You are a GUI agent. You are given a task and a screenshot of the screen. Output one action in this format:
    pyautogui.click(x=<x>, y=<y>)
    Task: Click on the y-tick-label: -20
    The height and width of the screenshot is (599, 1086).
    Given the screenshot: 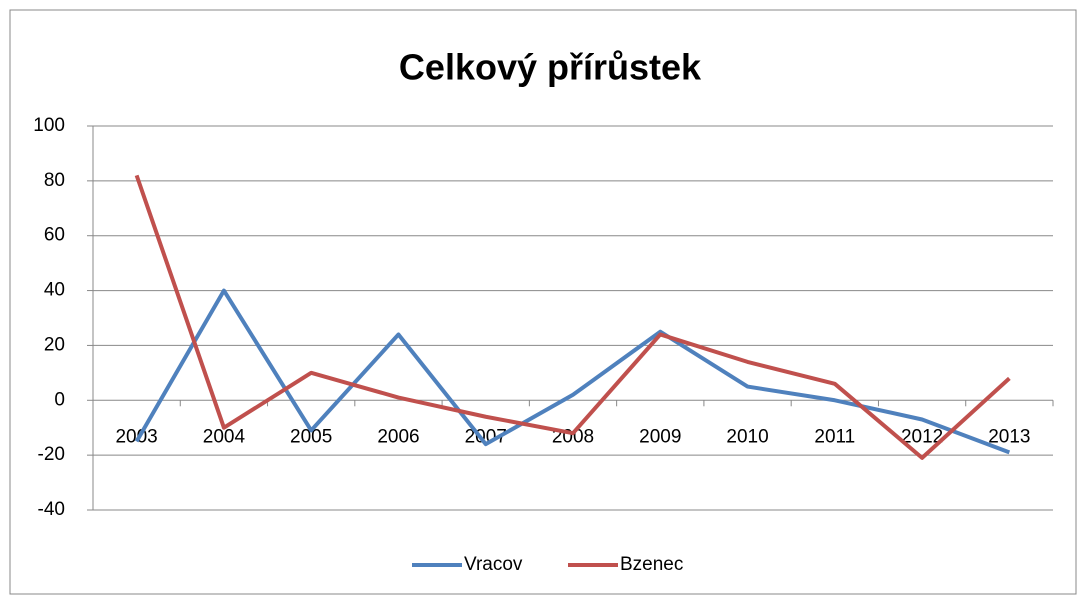 What is the action you would take?
    pyautogui.click(x=51, y=454)
    